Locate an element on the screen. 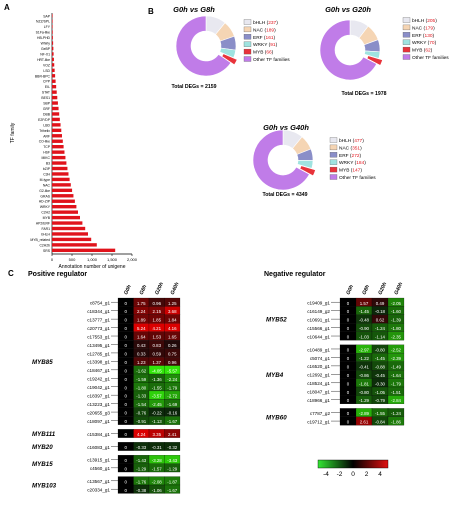 The image size is (474, 526). neg-row-id: c16149_g2 is located at coordinates (318, 311).